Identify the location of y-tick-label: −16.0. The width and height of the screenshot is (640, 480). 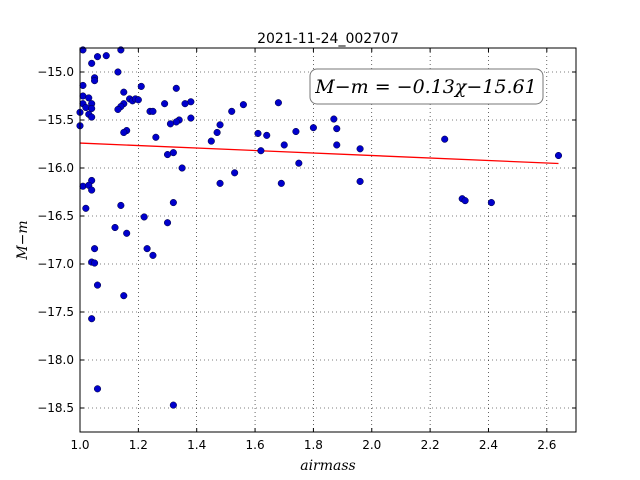
(55, 168).